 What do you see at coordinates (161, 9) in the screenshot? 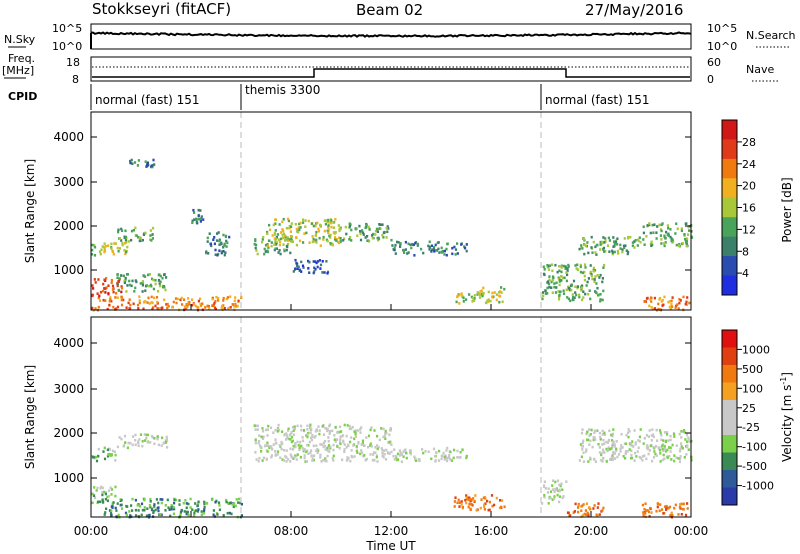
I see `station-title: Stokkseyri (fitACF)` at bounding box center [161, 9].